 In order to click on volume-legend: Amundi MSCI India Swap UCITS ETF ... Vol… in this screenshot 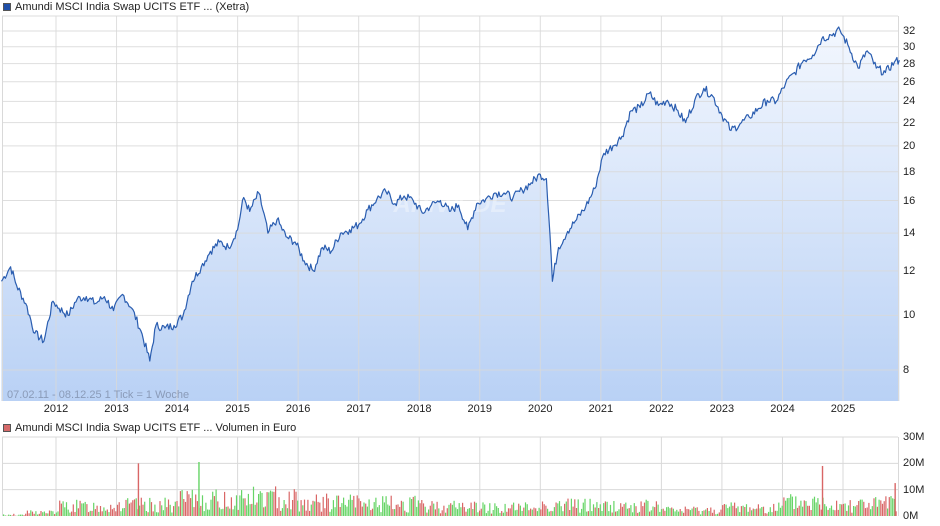, I will do `click(149, 428)`.